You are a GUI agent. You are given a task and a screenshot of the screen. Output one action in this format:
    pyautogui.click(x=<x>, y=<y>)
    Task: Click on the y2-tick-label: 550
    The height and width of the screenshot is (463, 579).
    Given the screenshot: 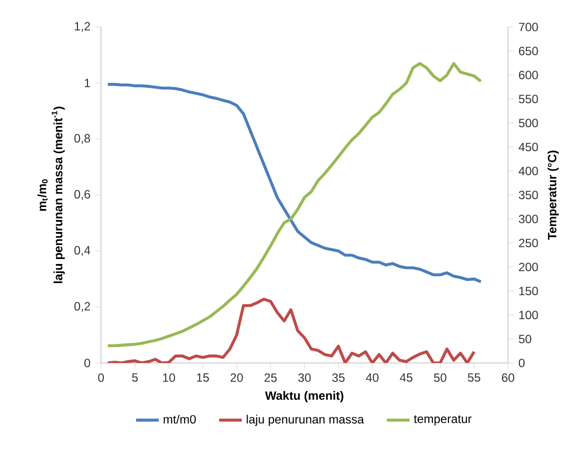 What is the action you would take?
    pyautogui.click(x=528, y=99)
    